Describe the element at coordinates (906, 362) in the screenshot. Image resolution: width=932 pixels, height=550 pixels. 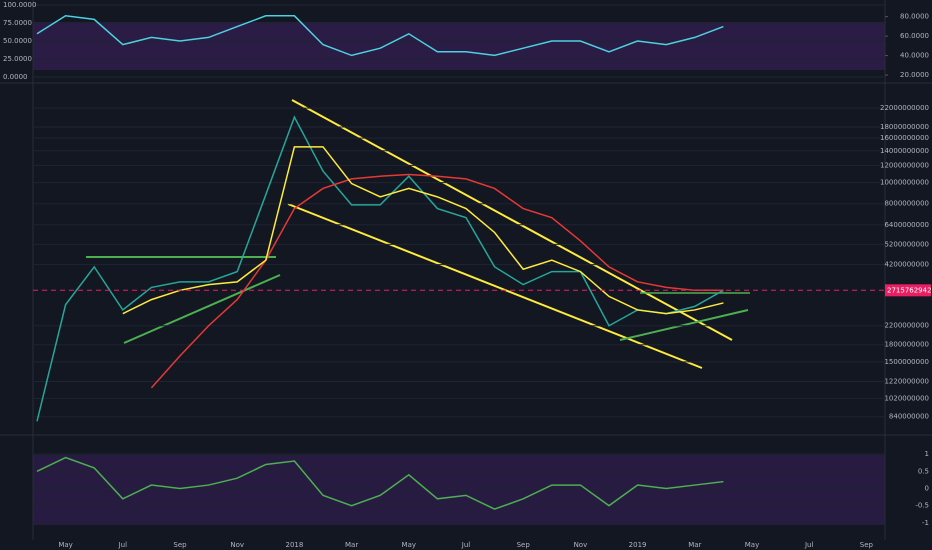
I see `y-tick-label: 1500000000` at that location.